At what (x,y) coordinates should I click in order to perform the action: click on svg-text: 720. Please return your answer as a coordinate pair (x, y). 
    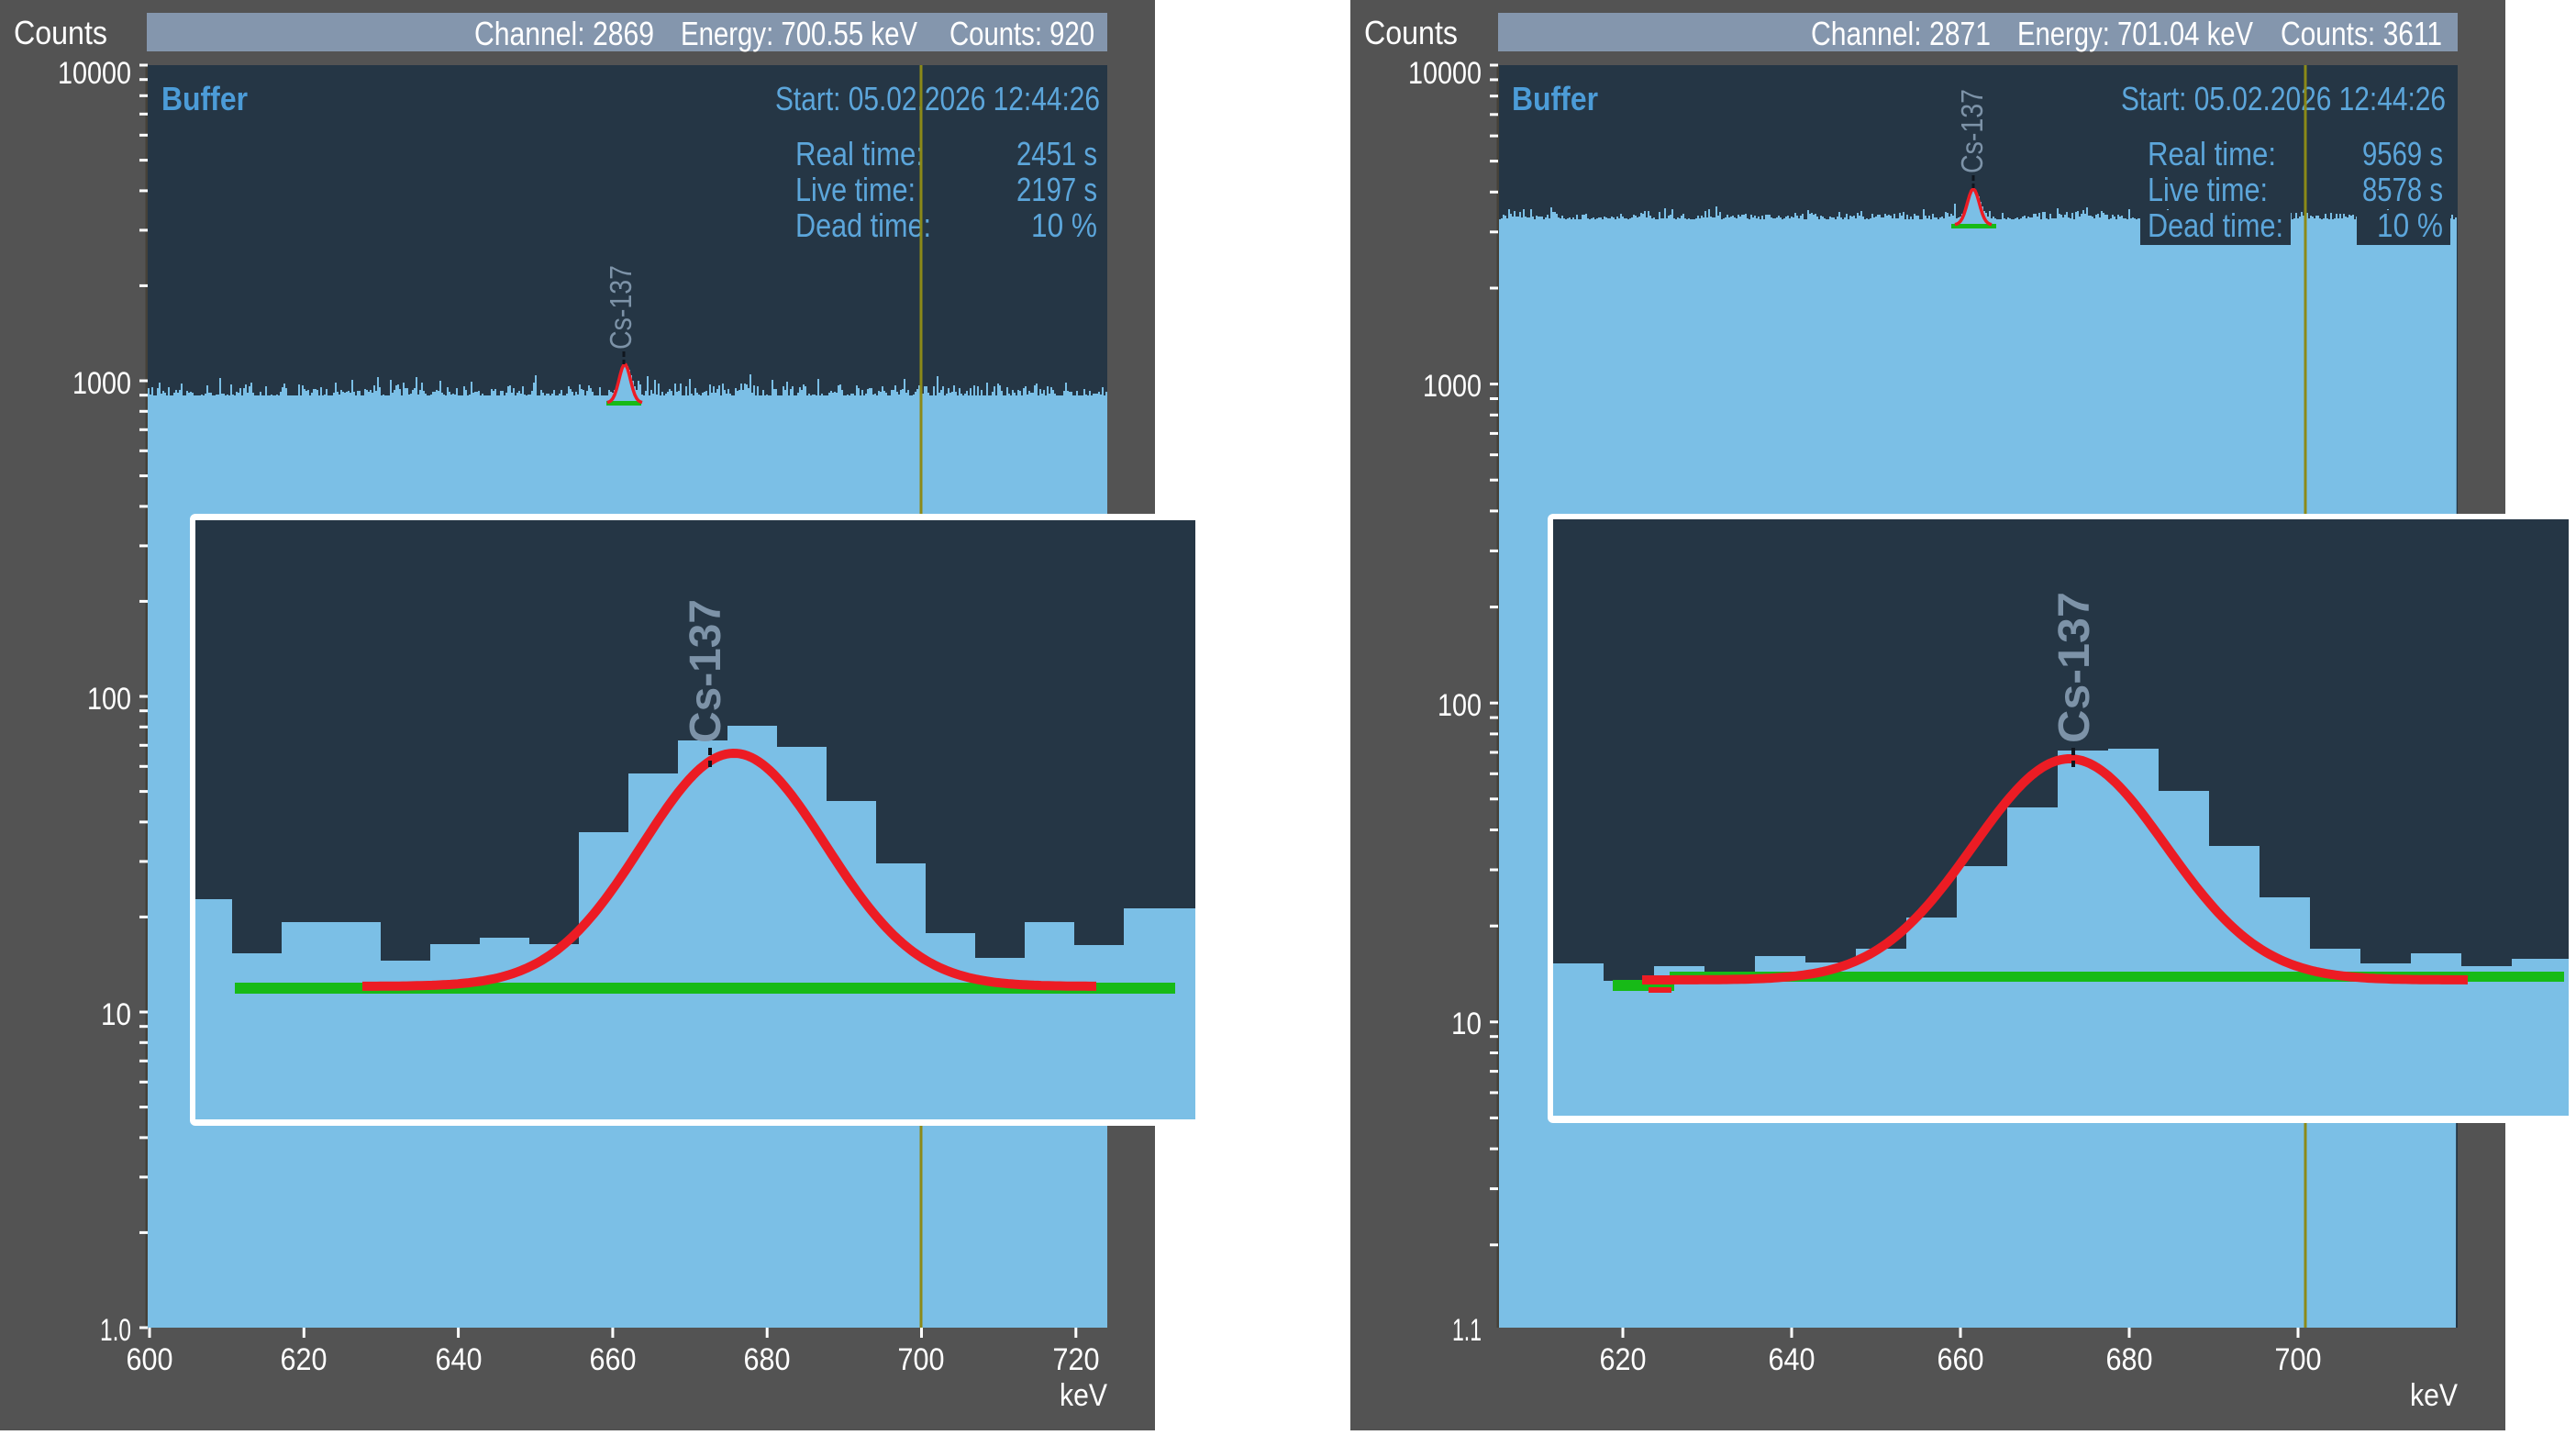
    Looking at the image, I should click on (1076, 1359).